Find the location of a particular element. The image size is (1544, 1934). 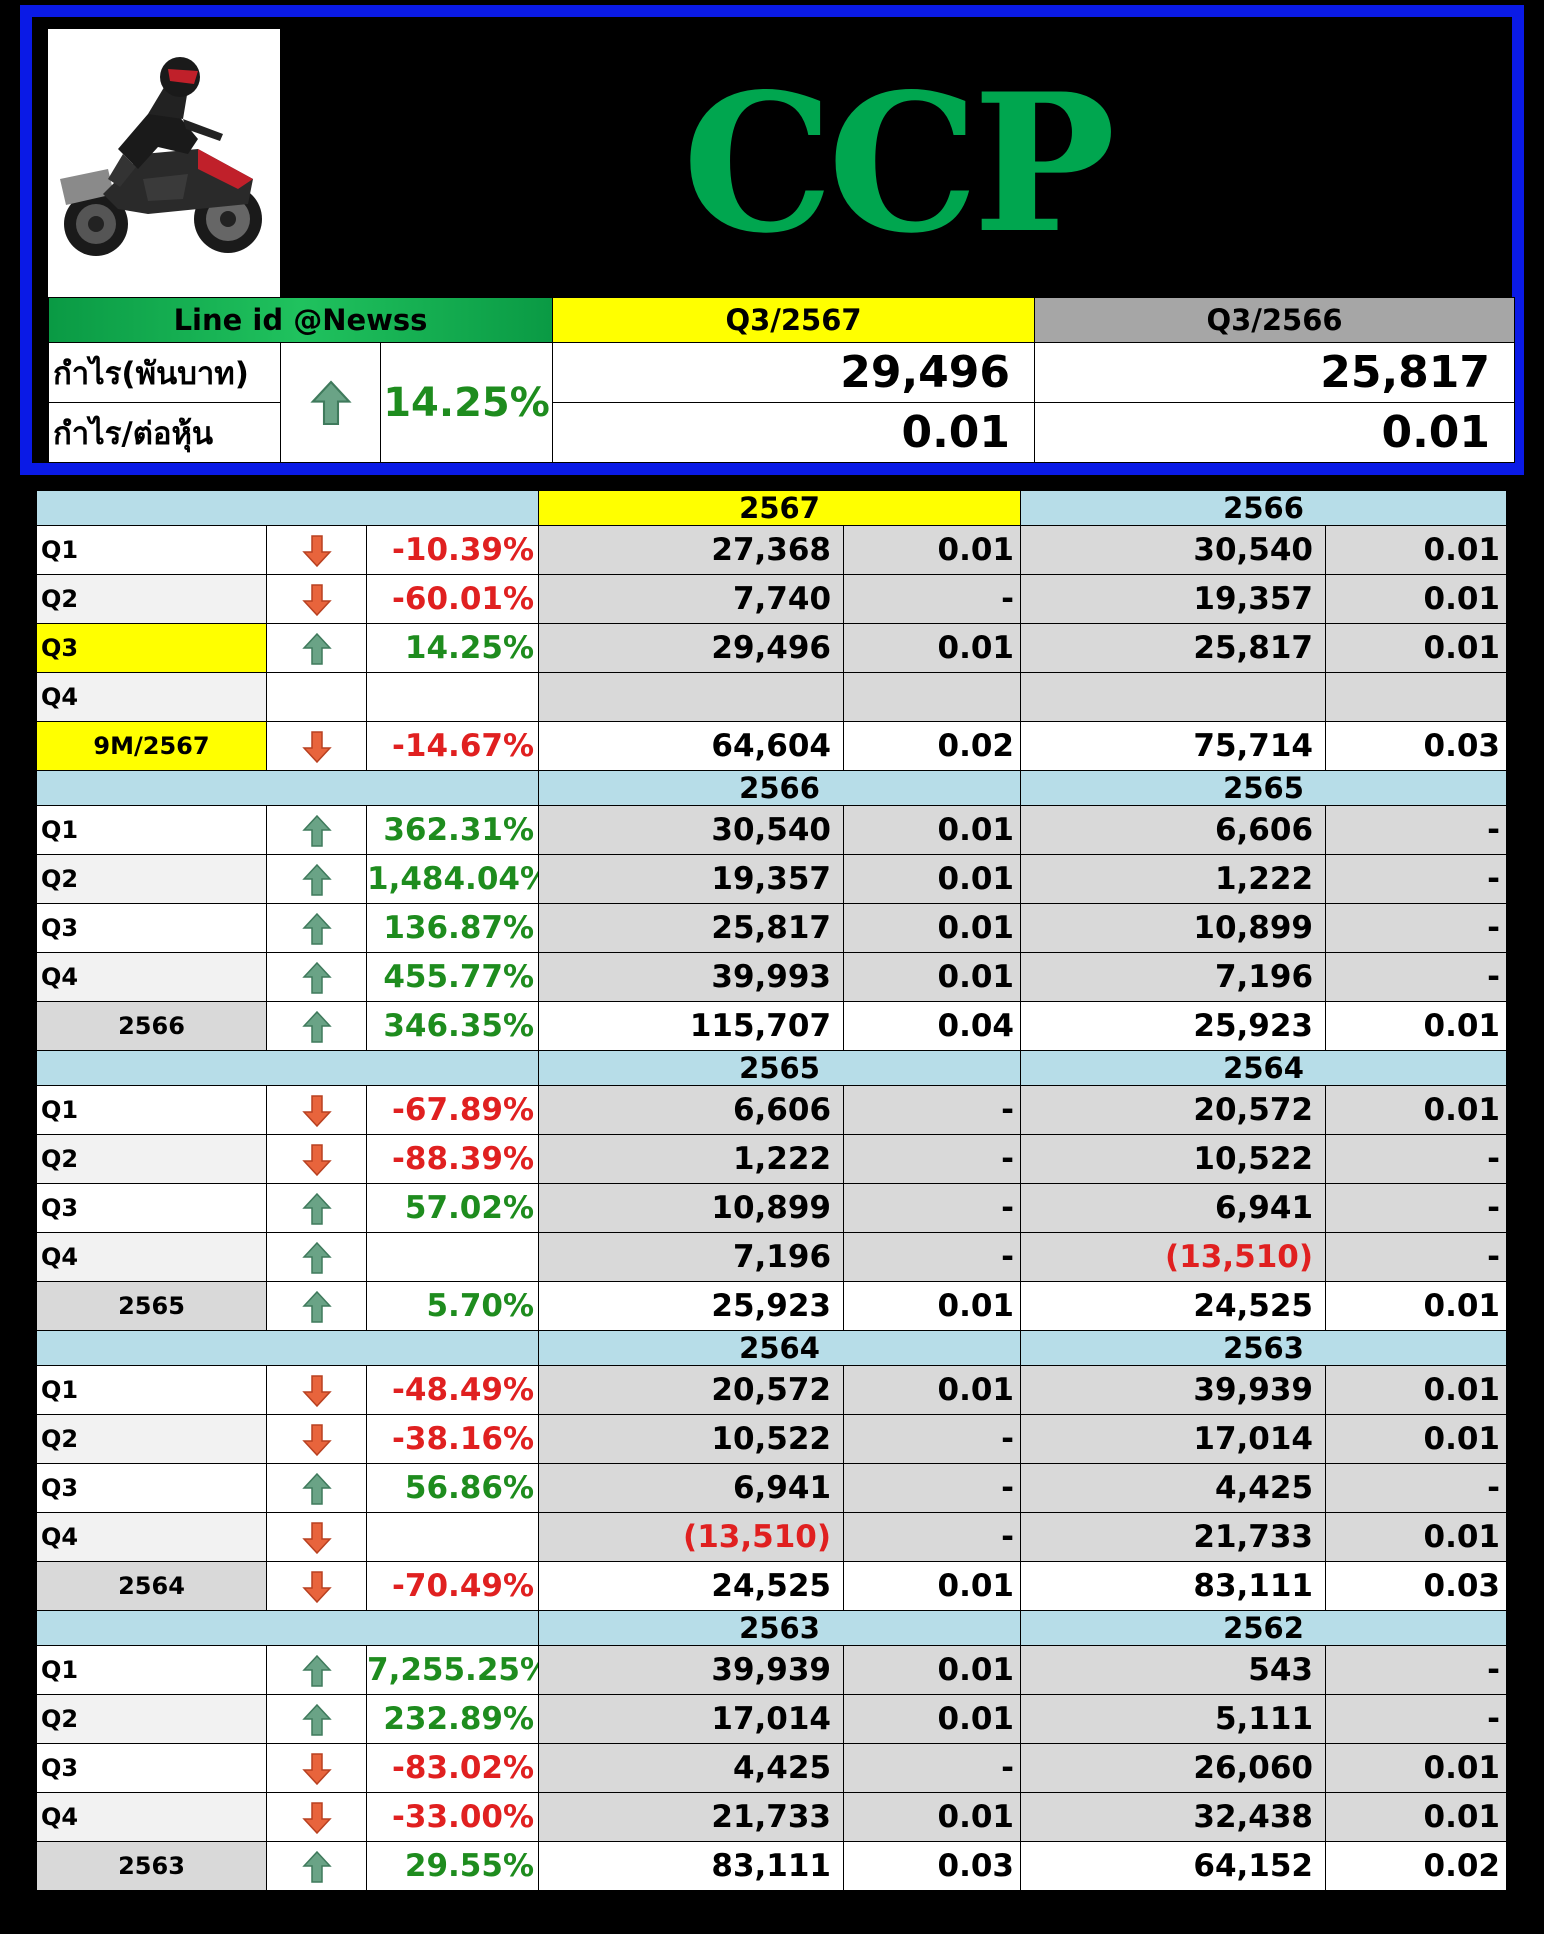

profit-previous: 5,111 is located at coordinates (1173, 1719).